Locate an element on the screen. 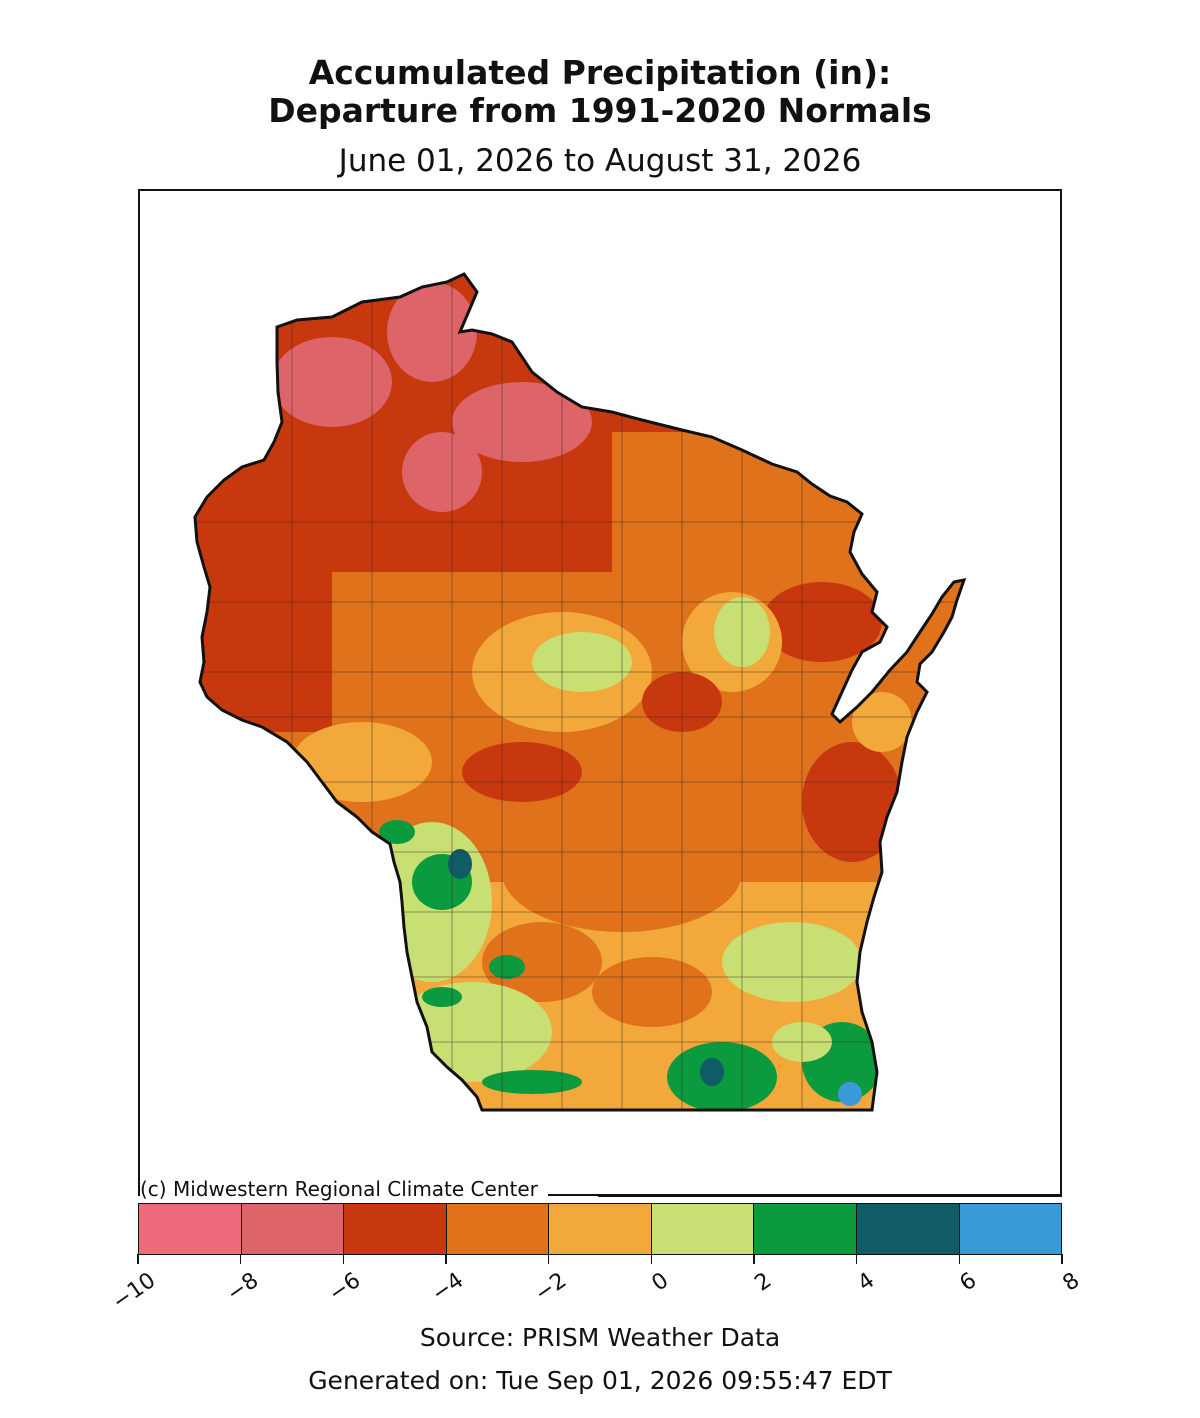 The width and height of the screenshot is (1200, 1418). colorbar-tick-label: 4 is located at coordinates (866, 1282).